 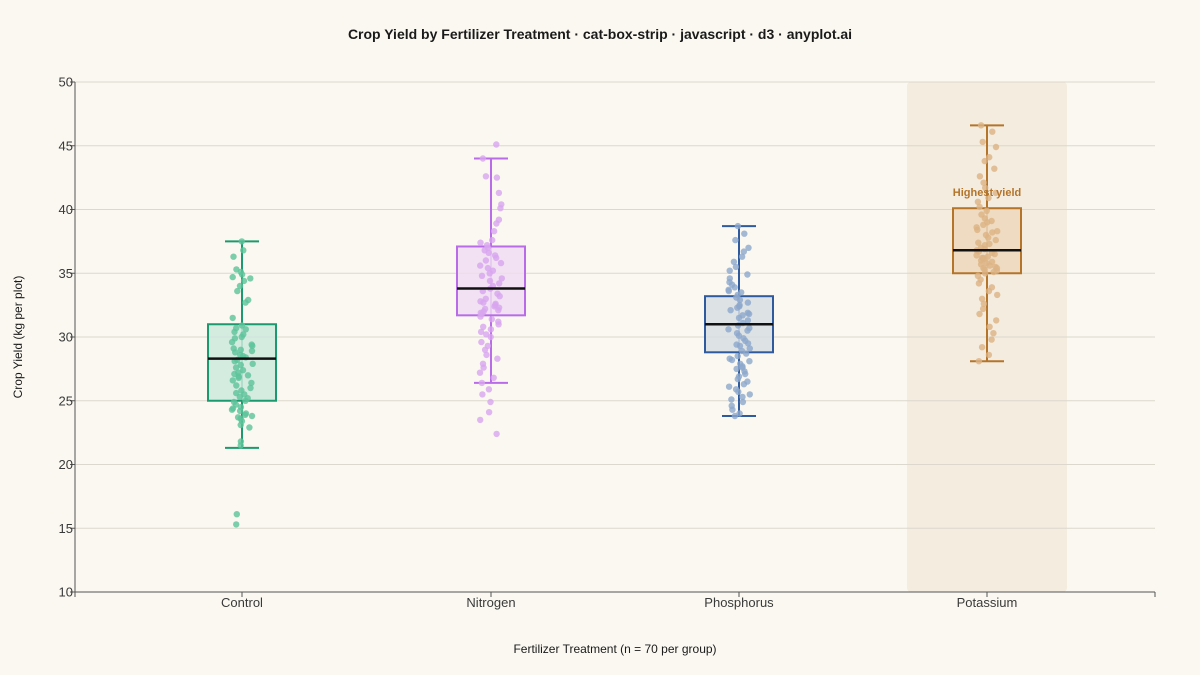 What do you see at coordinates (739, 321) in the screenshot?
I see `series-phosphorus` at bounding box center [739, 321].